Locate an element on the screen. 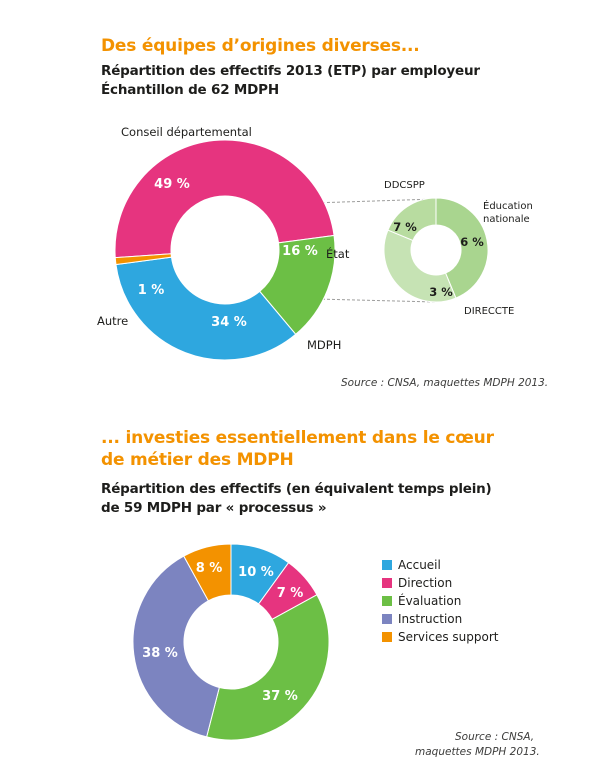  section2-source-line2: maquettes MDPH 2013. is located at coordinates (477, 752).